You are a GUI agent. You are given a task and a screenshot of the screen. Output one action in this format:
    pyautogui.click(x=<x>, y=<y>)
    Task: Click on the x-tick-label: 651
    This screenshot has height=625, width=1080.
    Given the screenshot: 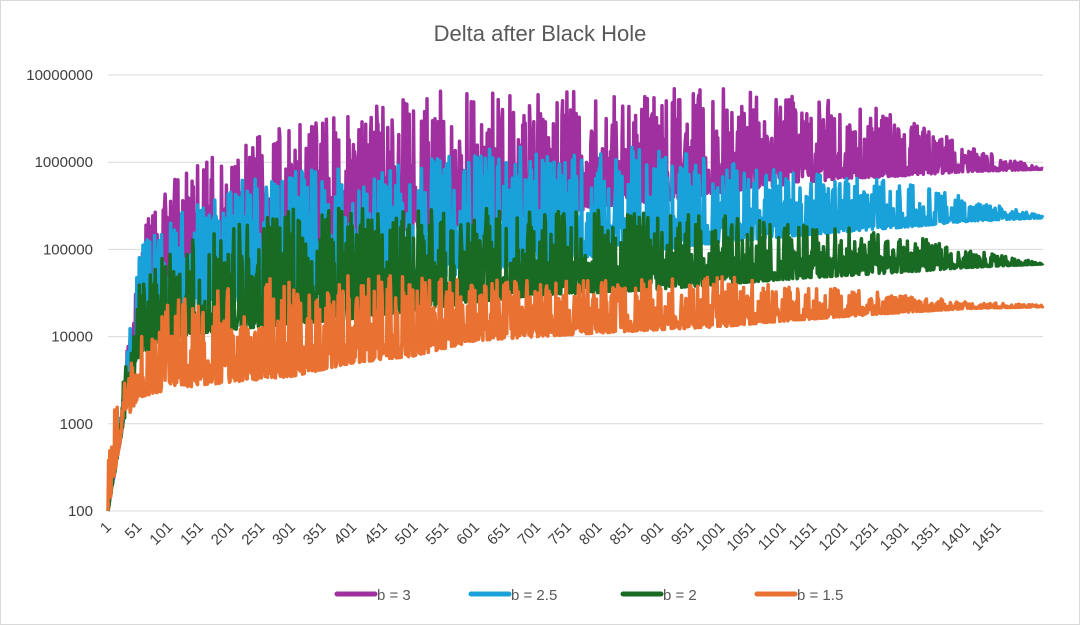 What is the action you would take?
    pyautogui.click(x=499, y=534)
    